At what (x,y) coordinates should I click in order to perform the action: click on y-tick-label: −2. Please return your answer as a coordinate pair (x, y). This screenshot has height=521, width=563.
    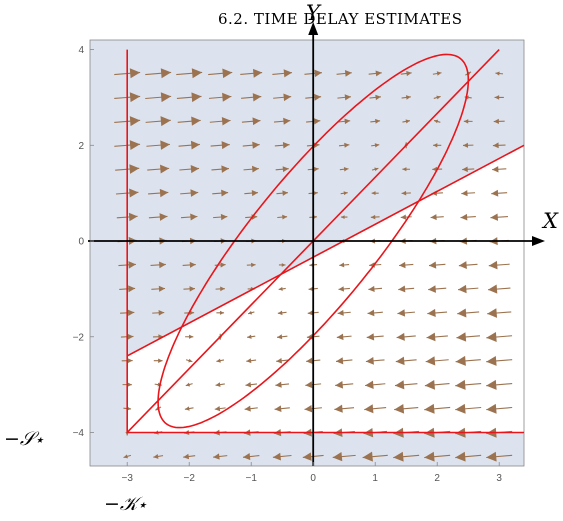
    Looking at the image, I should click on (79, 337).